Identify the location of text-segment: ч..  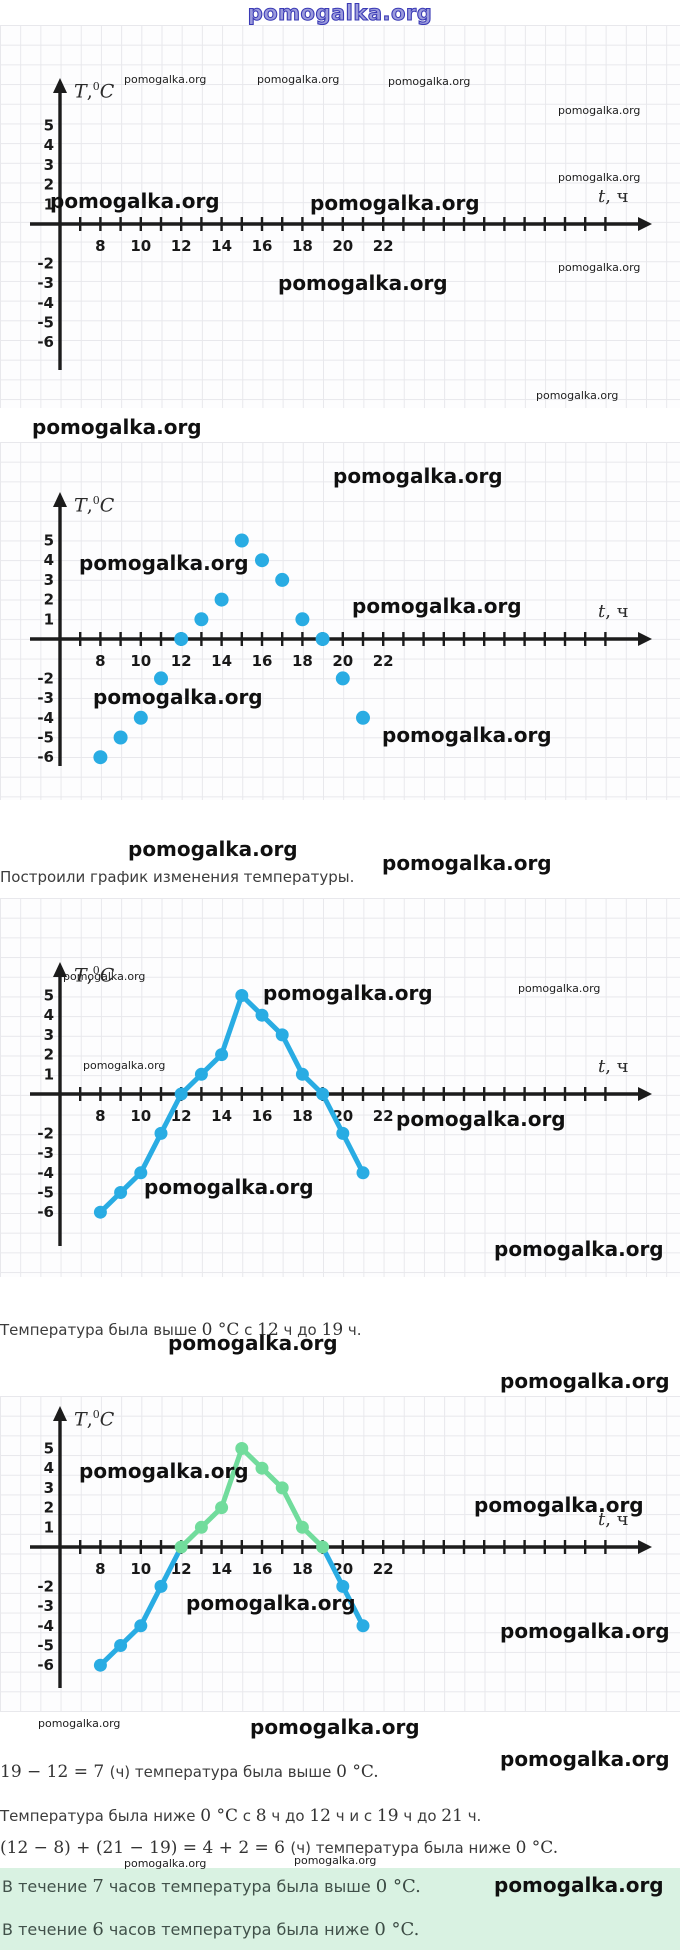
(352, 1330).